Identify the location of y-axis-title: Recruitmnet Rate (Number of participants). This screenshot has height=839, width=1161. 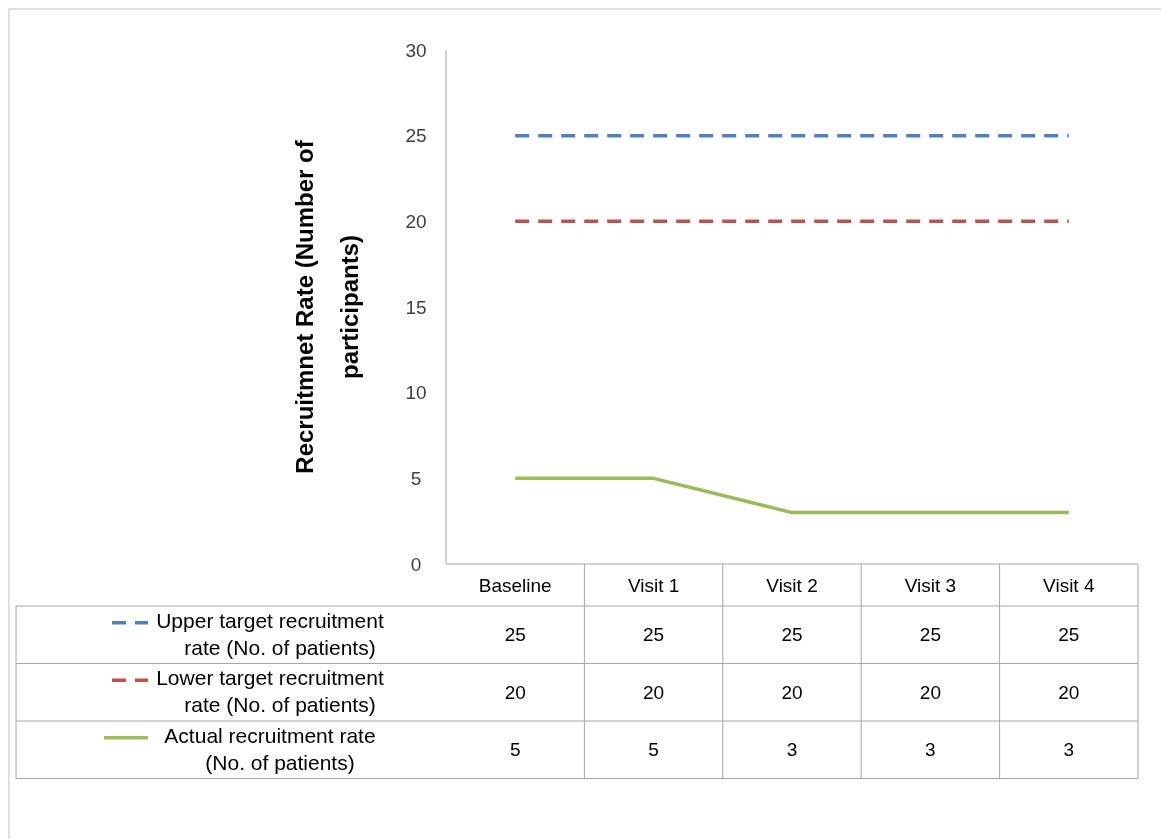
(327, 306).